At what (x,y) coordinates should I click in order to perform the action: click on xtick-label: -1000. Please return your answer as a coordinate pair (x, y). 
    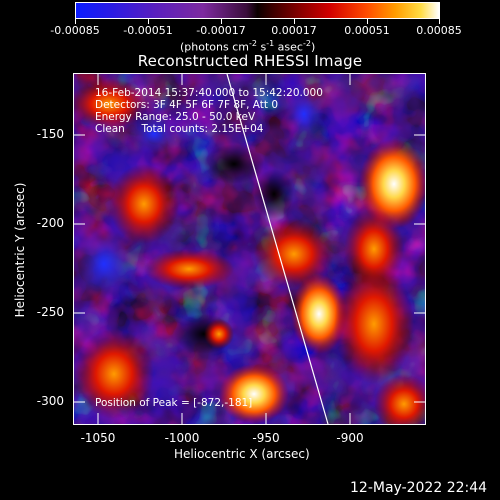
    Looking at the image, I should click on (182, 438).